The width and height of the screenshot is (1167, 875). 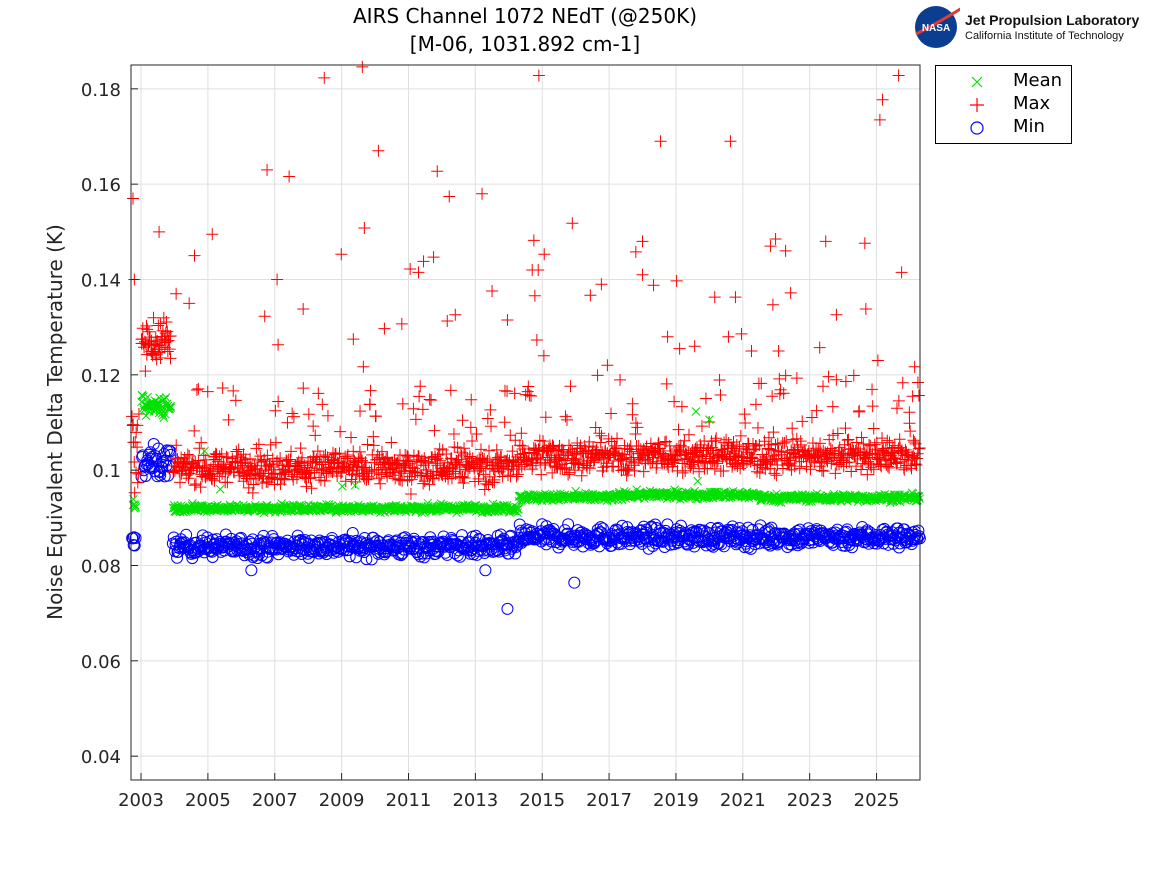 I want to click on x-tick-label: 2019, so click(x=676, y=800).